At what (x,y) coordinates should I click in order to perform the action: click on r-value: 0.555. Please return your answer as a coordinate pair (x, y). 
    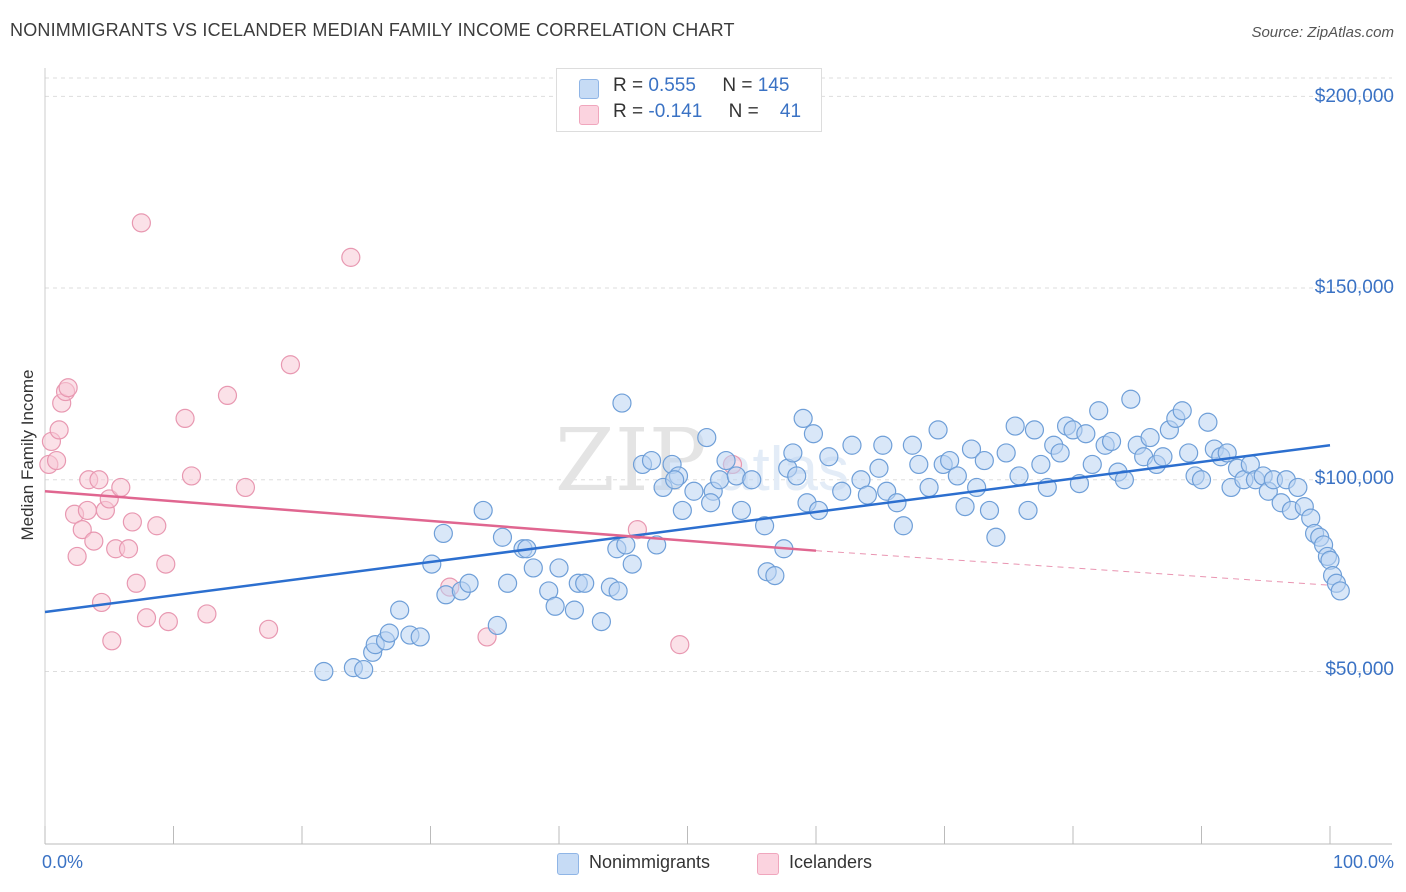
    Looking at the image, I should click on (672, 85).